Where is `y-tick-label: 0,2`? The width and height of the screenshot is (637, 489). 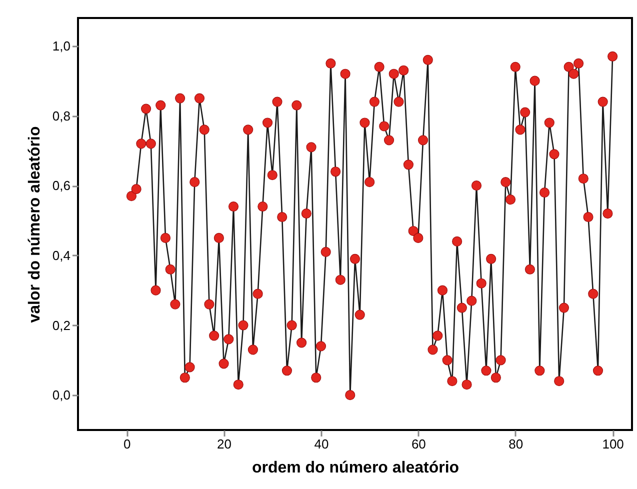 y-tick-label: 0,2 is located at coordinates (61, 325).